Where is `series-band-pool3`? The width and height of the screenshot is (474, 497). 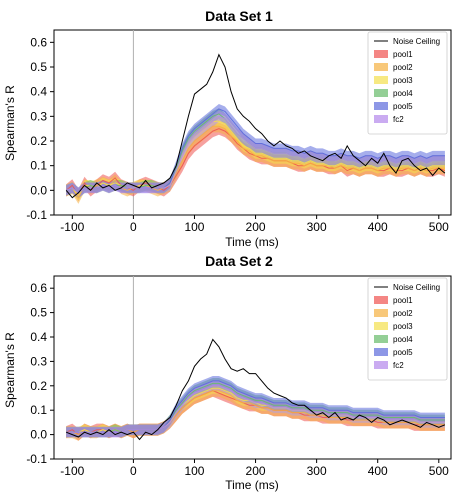 series-band-pool3 is located at coordinates (255, 158).